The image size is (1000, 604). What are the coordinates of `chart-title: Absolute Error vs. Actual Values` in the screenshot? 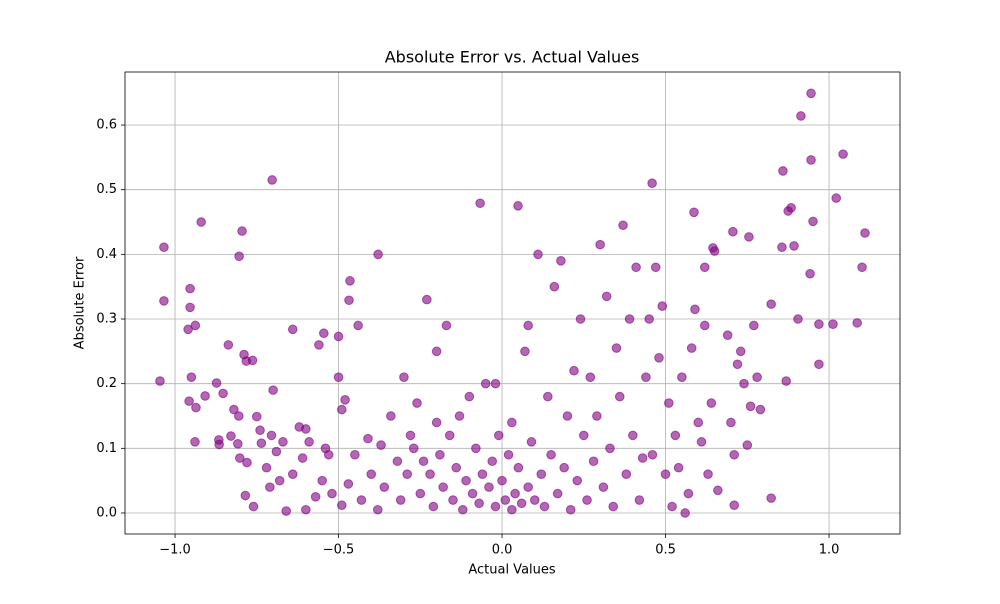 It's located at (512, 57).